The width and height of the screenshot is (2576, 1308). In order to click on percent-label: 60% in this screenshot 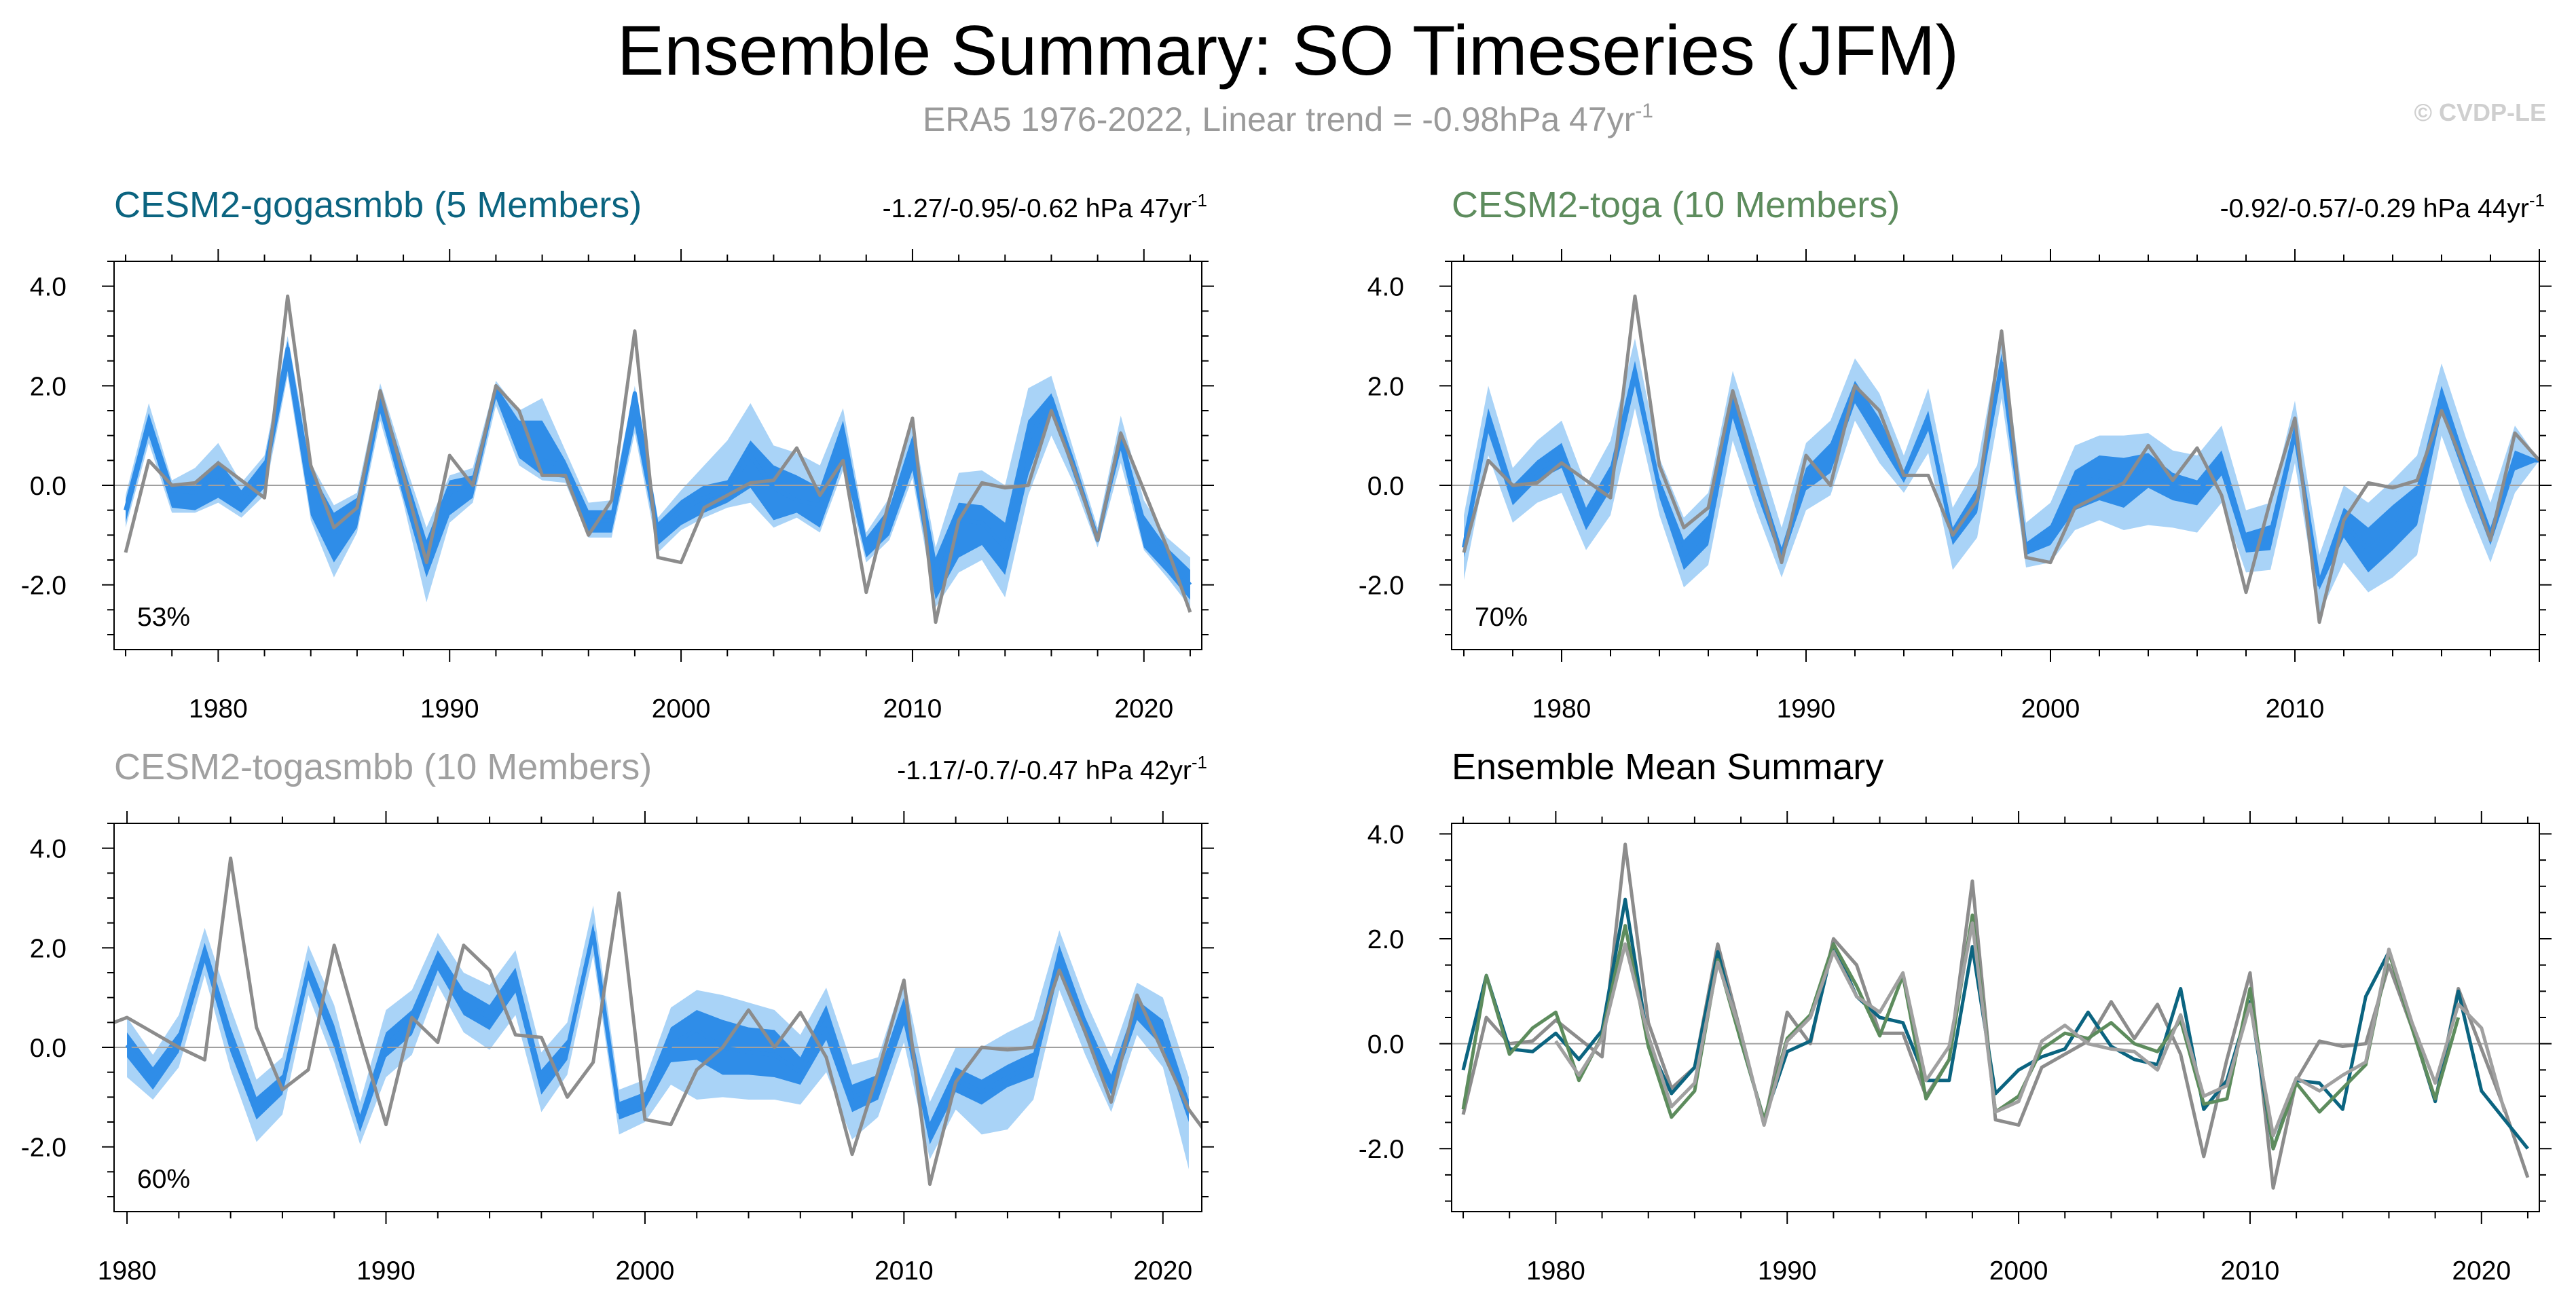, I will do `click(163, 1179)`.